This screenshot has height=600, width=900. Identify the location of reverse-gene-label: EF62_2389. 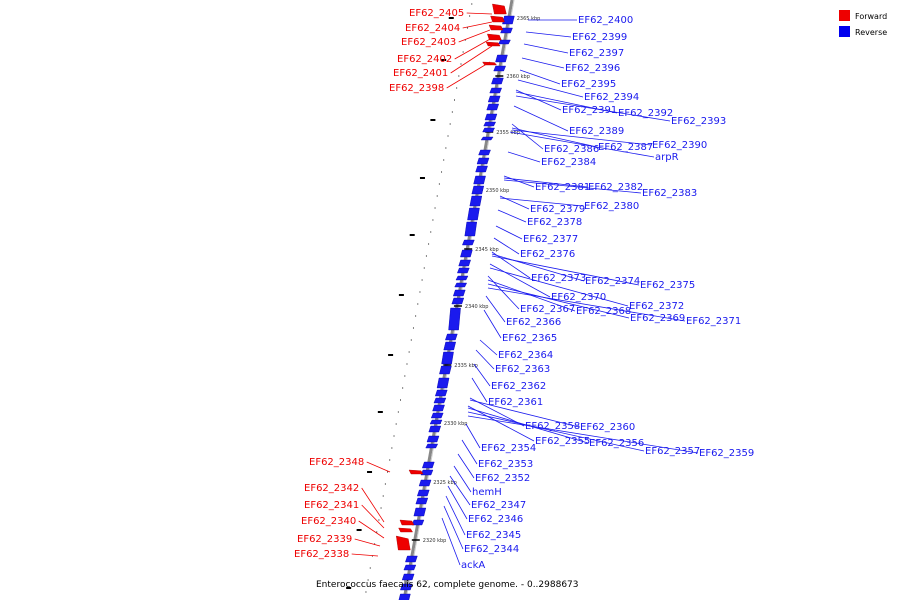
(596, 131).